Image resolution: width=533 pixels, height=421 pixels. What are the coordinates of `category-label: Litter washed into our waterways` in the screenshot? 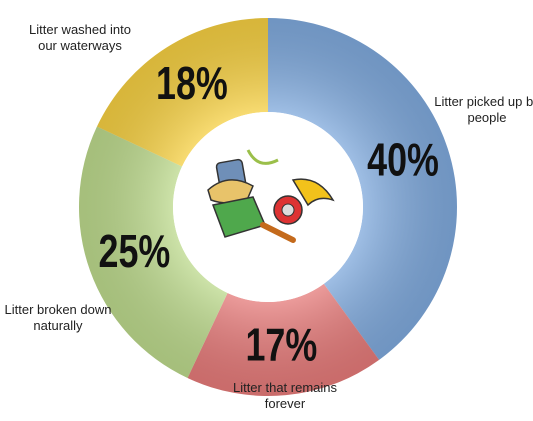 It's located at (80, 37).